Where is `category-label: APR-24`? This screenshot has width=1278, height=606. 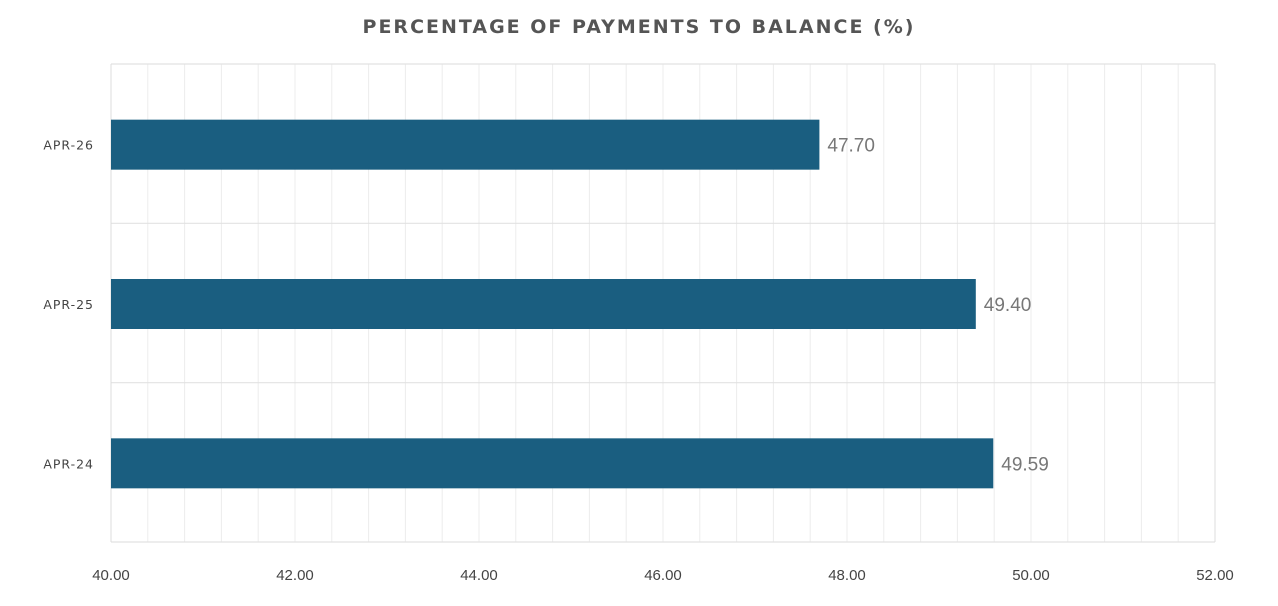
category-label: APR-24 is located at coordinates (68, 463).